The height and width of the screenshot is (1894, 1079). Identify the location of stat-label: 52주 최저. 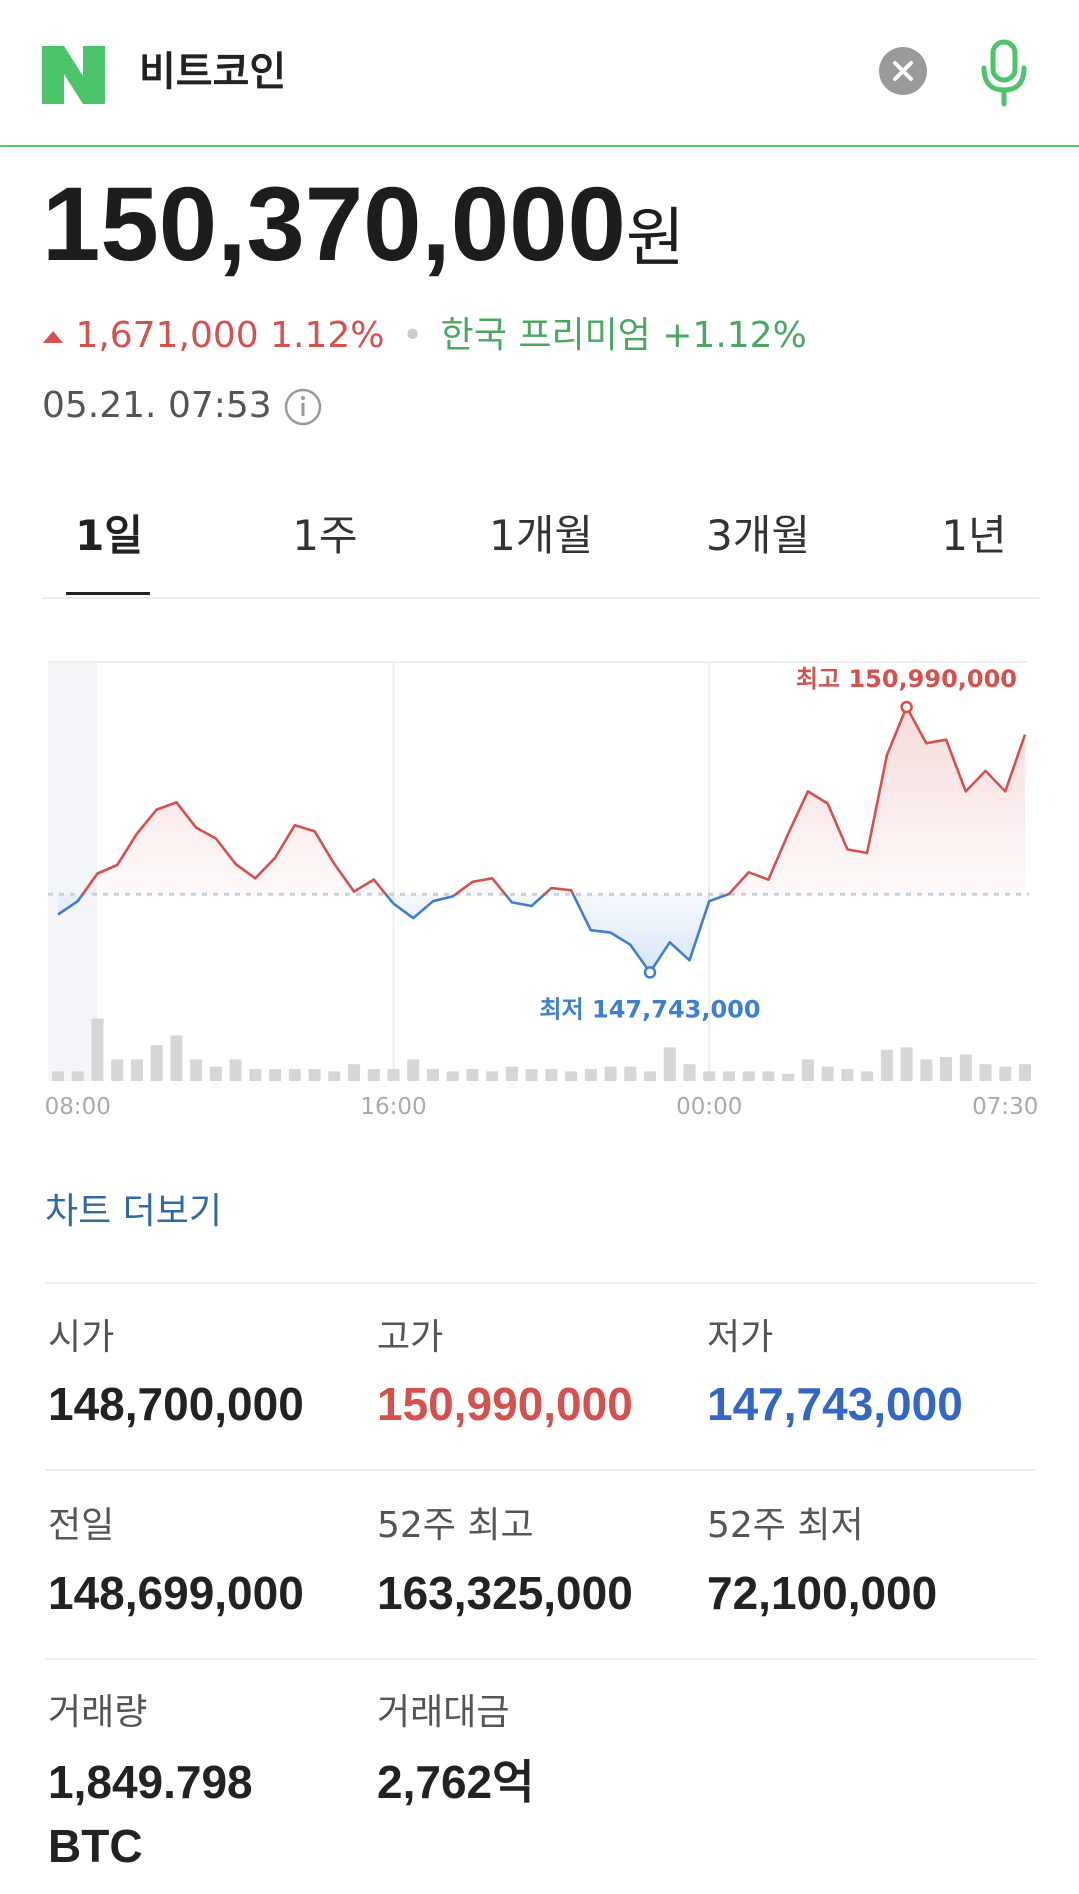
(785, 1525).